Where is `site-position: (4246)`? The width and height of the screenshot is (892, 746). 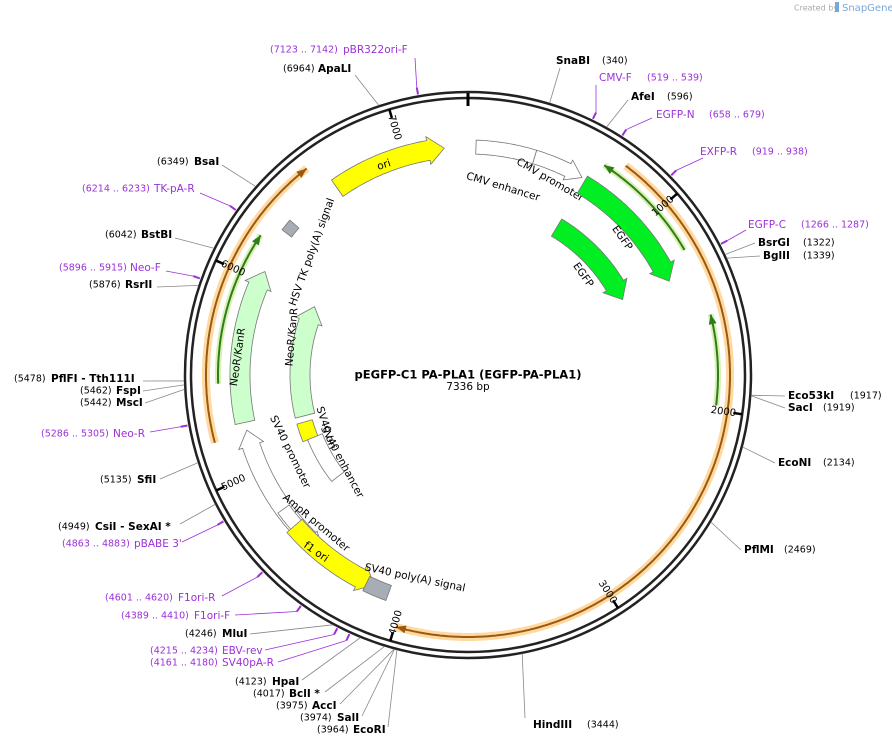 site-position: (4246) is located at coordinates (201, 634).